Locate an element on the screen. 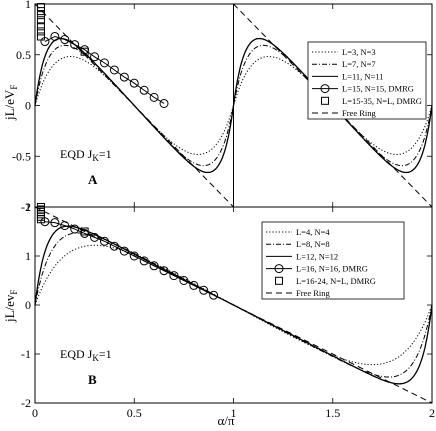 Image resolution: width=436 pixels, height=431 pixels. panel-a-annotation: EQD JK=1 is located at coordinates (86, 155).